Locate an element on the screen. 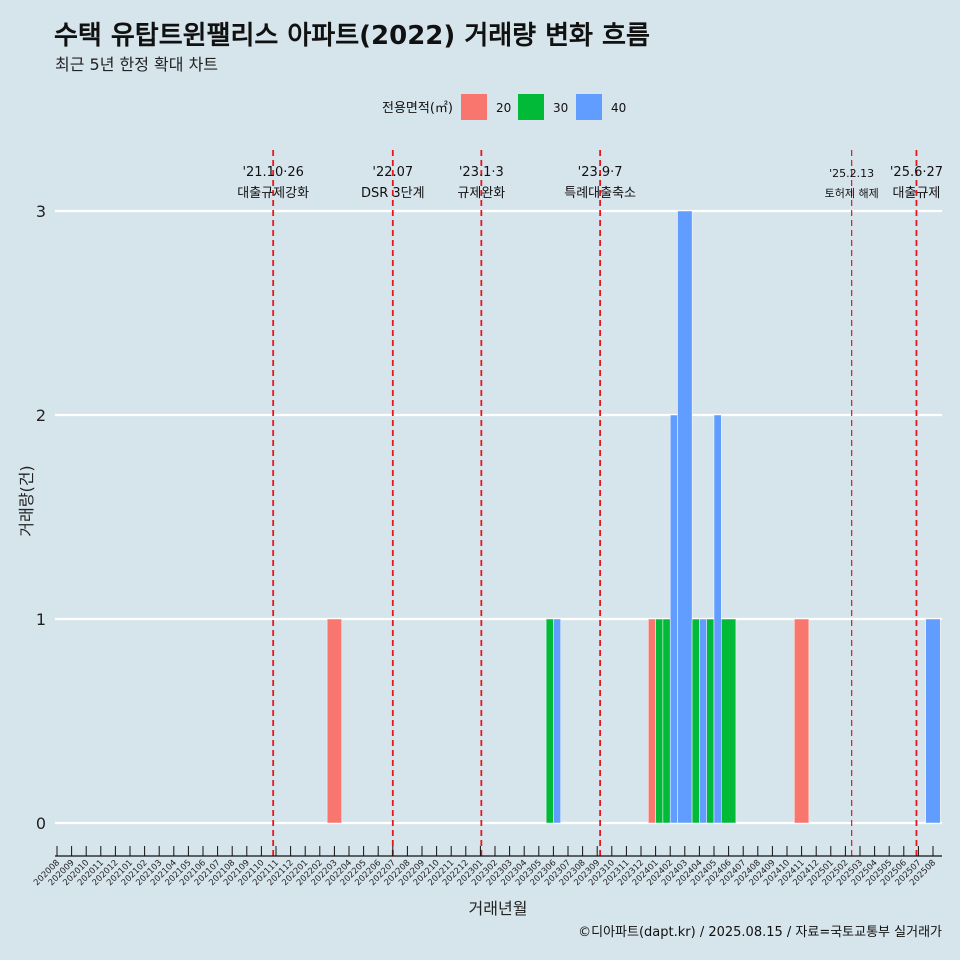 This screenshot has width=960, height=960. event-label-4: 특례대출축소 is located at coordinates (600, 193).